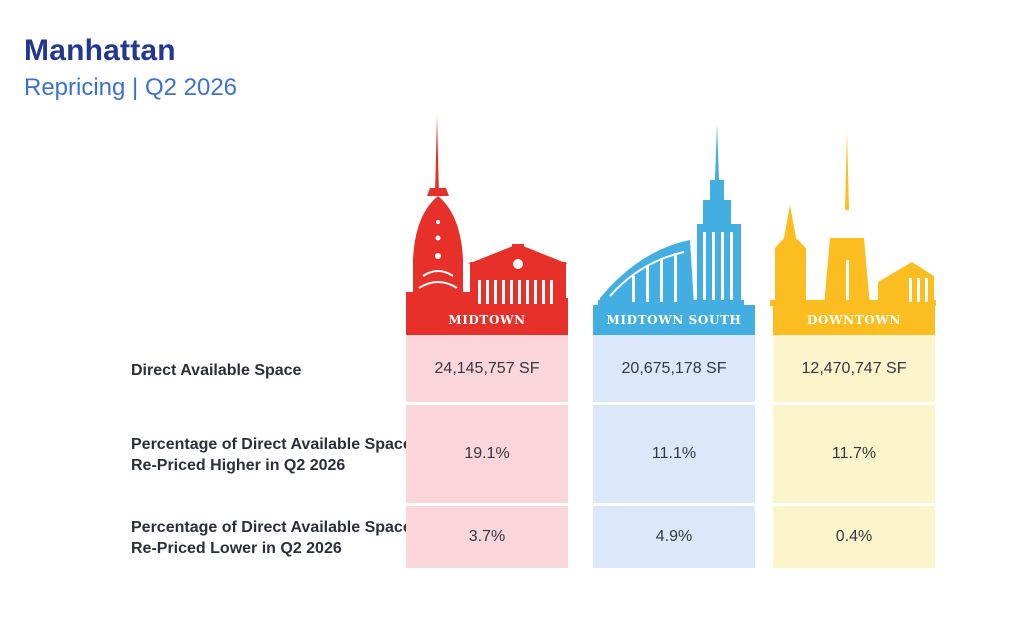  I want to click on table-cell: 11.1%, so click(674, 453).